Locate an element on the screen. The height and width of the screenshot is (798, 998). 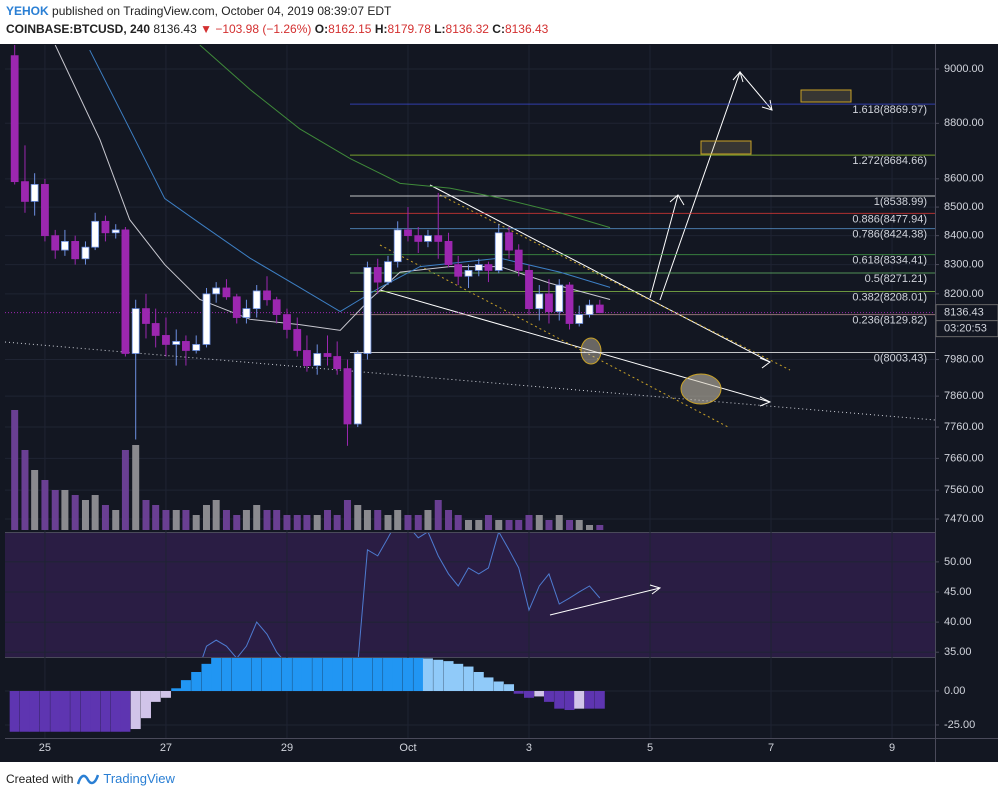
ohlc-value: 8162.15 is located at coordinates (350, 29).